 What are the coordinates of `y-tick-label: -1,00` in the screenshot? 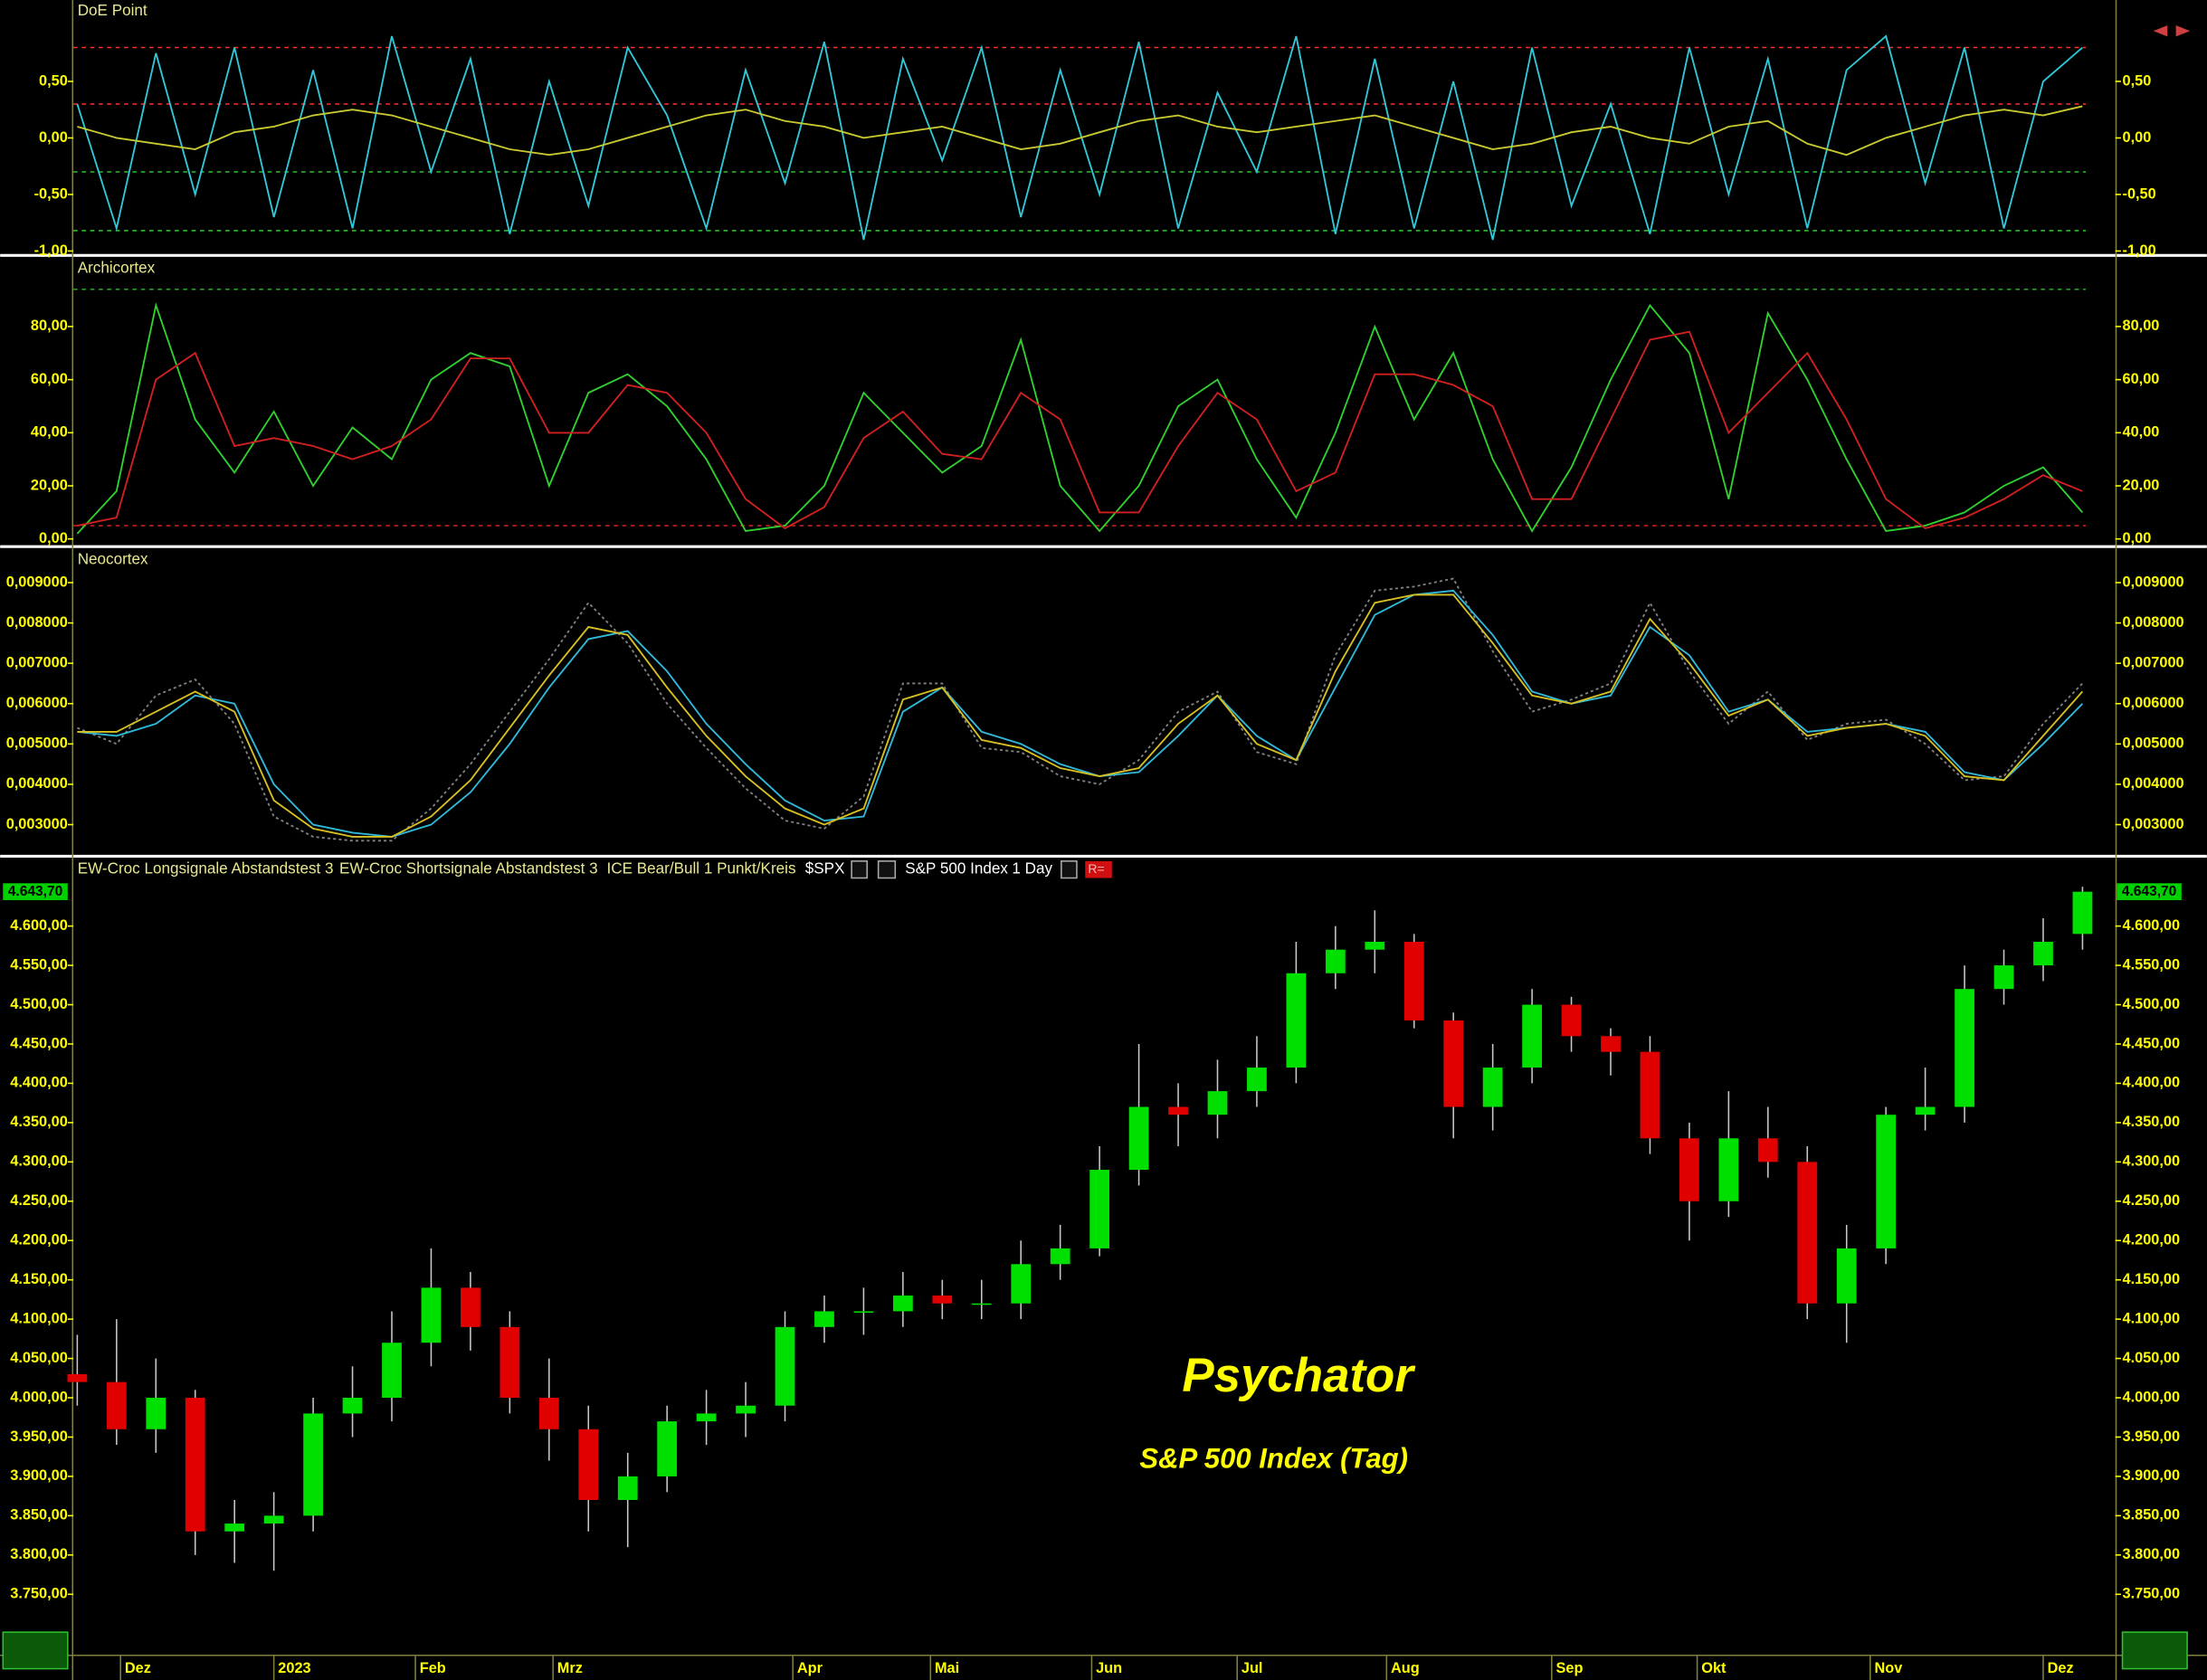 It's located at (2139, 251).